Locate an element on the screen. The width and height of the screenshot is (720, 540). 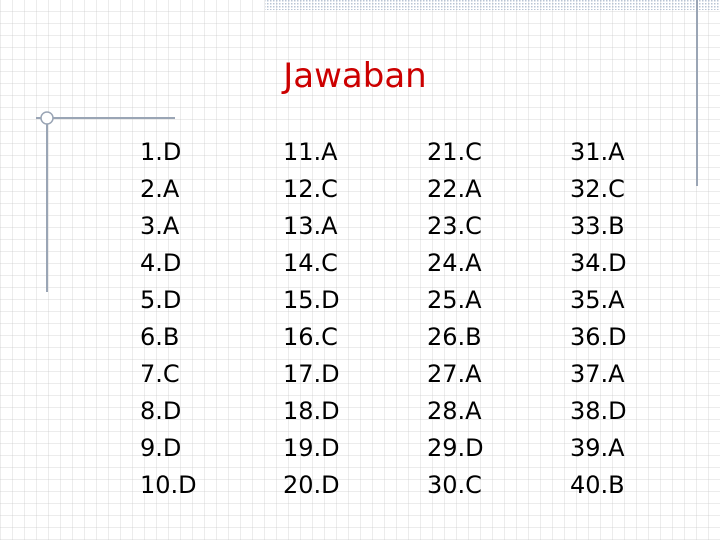
answer: 36.D is located at coordinates (598, 337).